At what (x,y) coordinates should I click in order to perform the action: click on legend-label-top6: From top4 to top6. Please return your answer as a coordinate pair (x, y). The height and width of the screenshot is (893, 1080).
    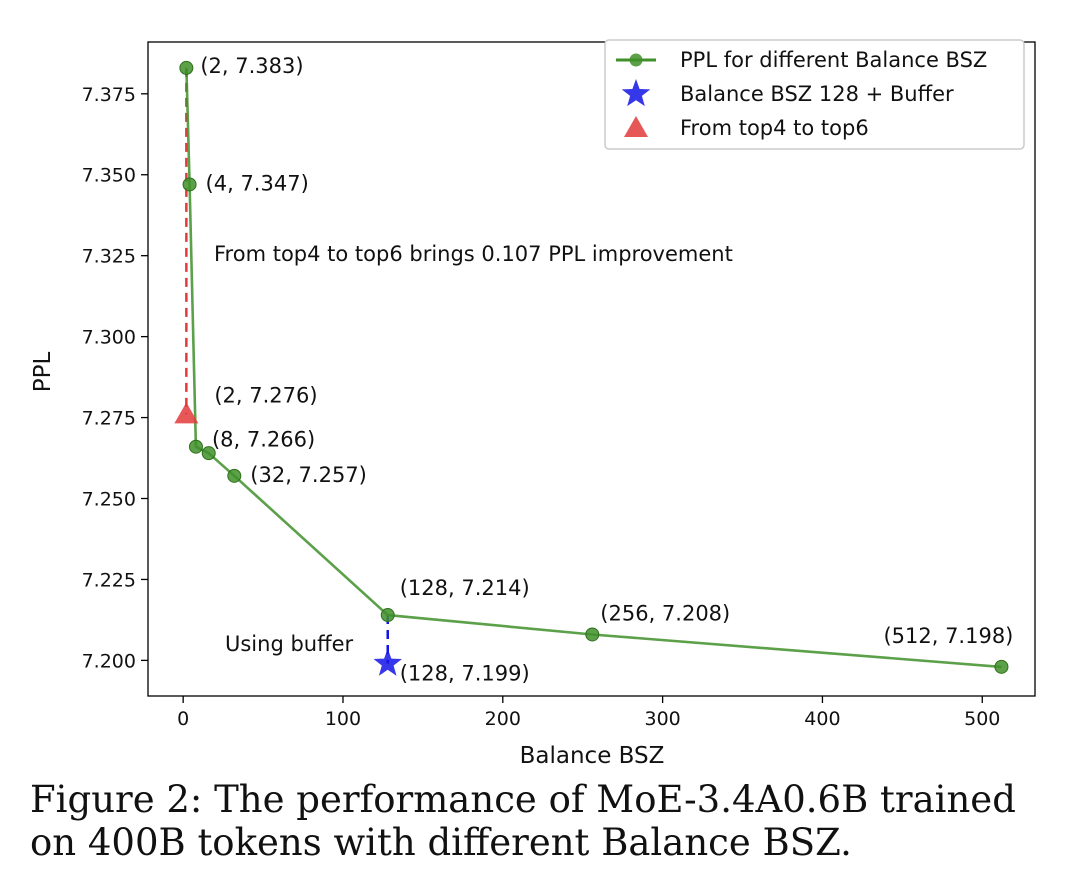
    Looking at the image, I should click on (774, 128).